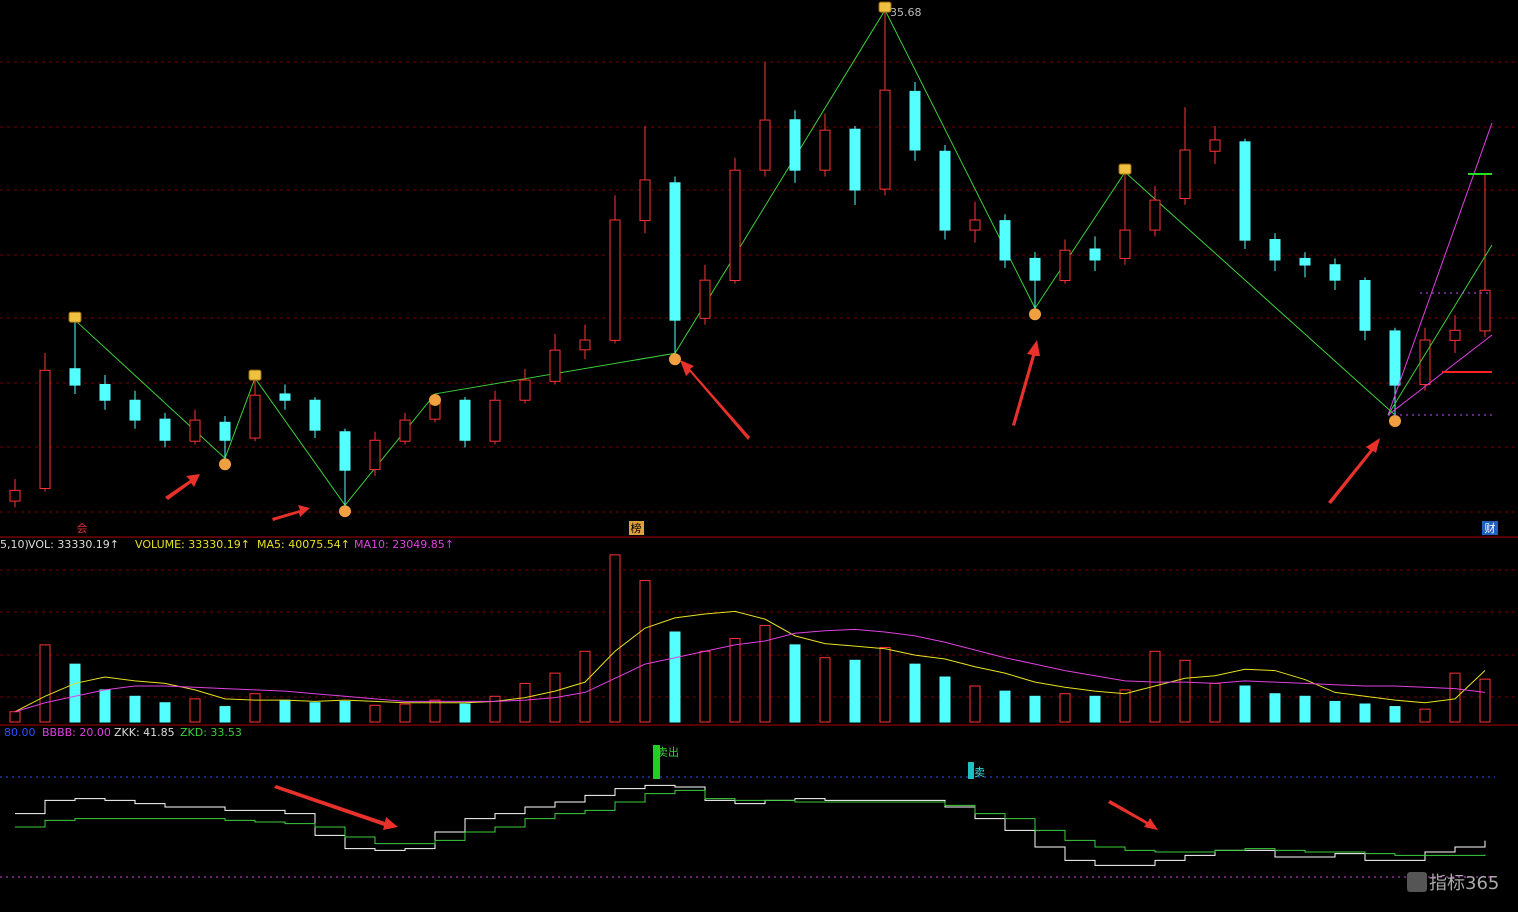 This screenshot has width=1518, height=912. Describe the element at coordinates (404, 544) in the screenshot. I see `vol-label: MA10: 23049.85↑` at that location.